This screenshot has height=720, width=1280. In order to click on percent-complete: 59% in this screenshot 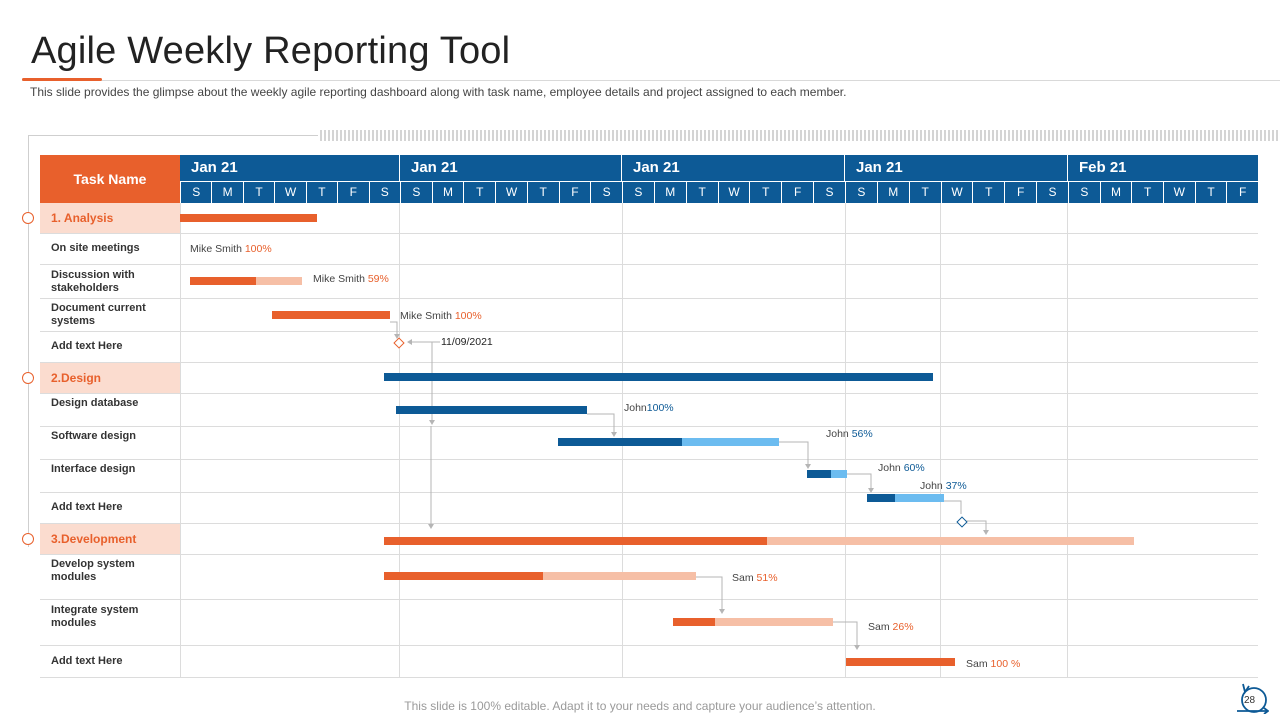, I will do `click(378, 279)`.